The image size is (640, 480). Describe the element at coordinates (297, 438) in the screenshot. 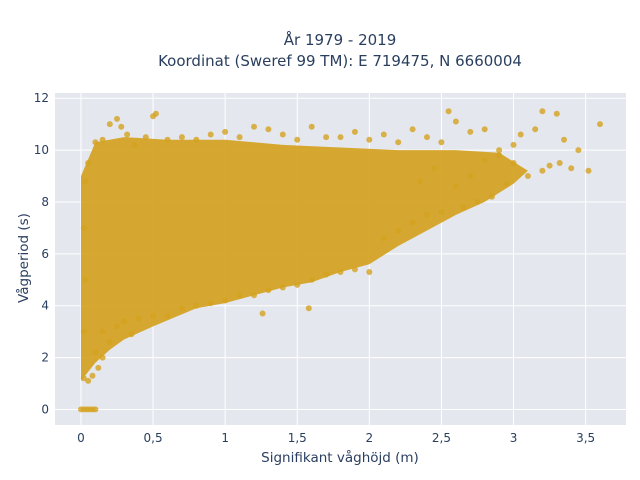

I see `x-tick-label: 1,5` at that location.